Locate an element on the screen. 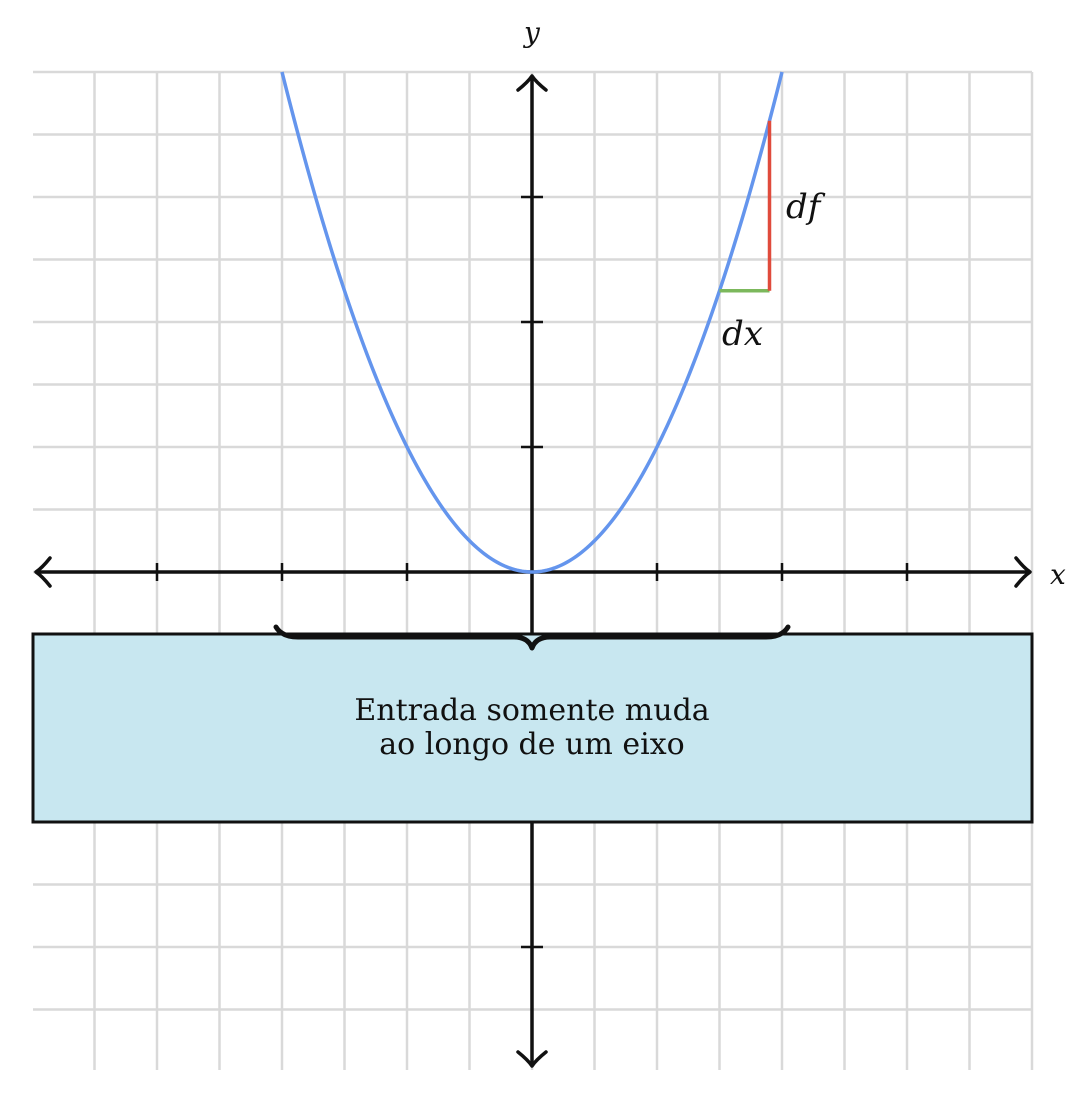 This screenshot has width=1072, height=1111. info-box-line-2: ao longo de um eixo is located at coordinates (531, 744).